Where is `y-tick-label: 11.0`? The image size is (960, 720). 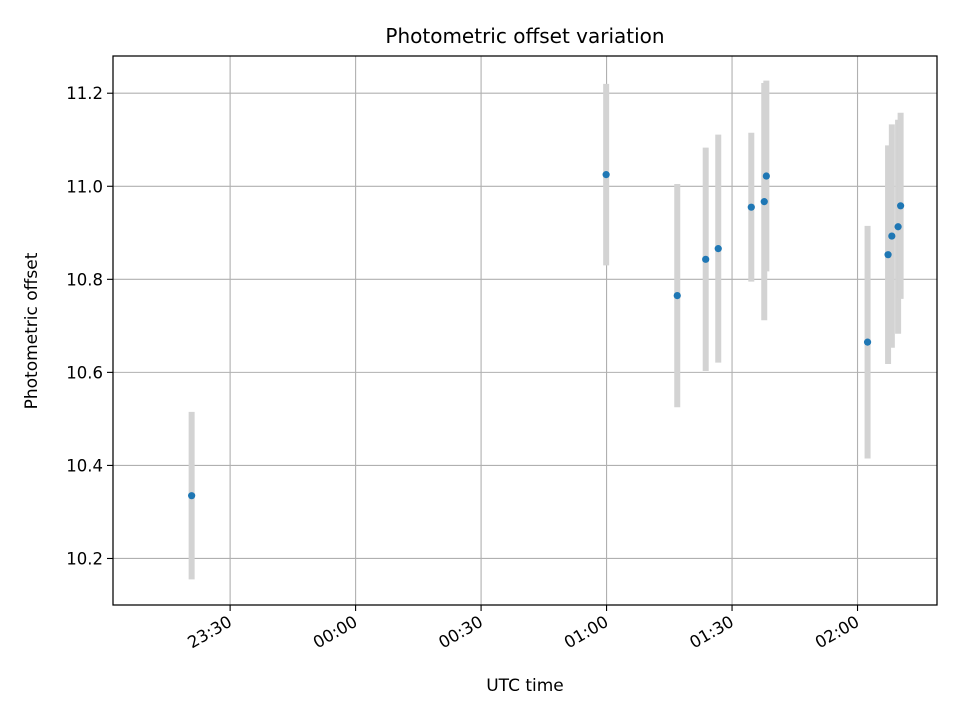
y-tick-label: 11.0 is located at coordinates (84, 186).